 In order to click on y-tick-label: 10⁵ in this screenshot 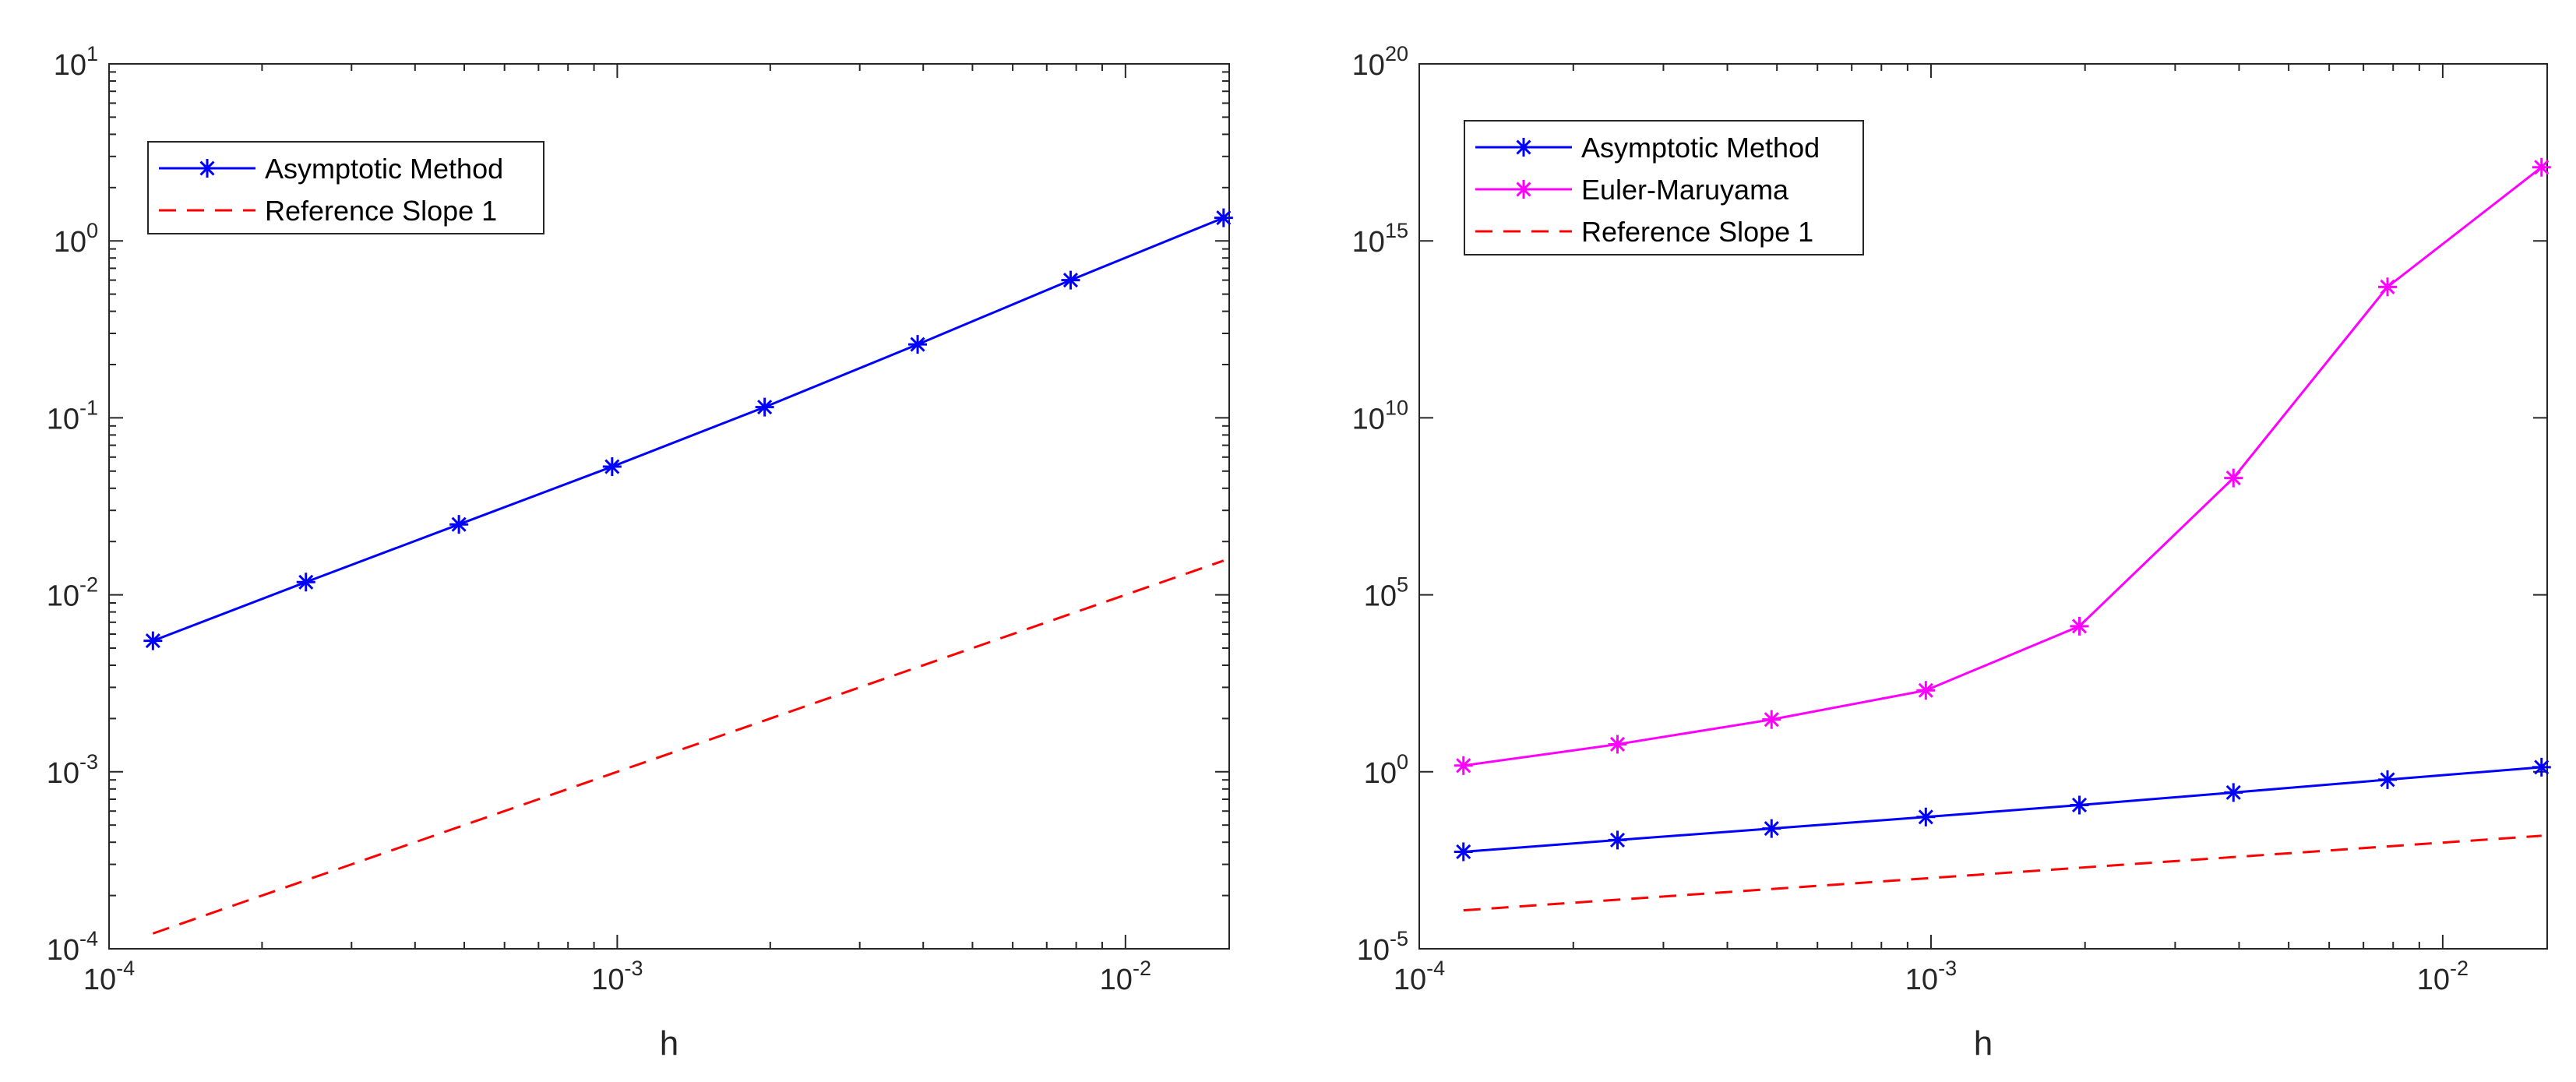, I will do `click(1386, 593)`.